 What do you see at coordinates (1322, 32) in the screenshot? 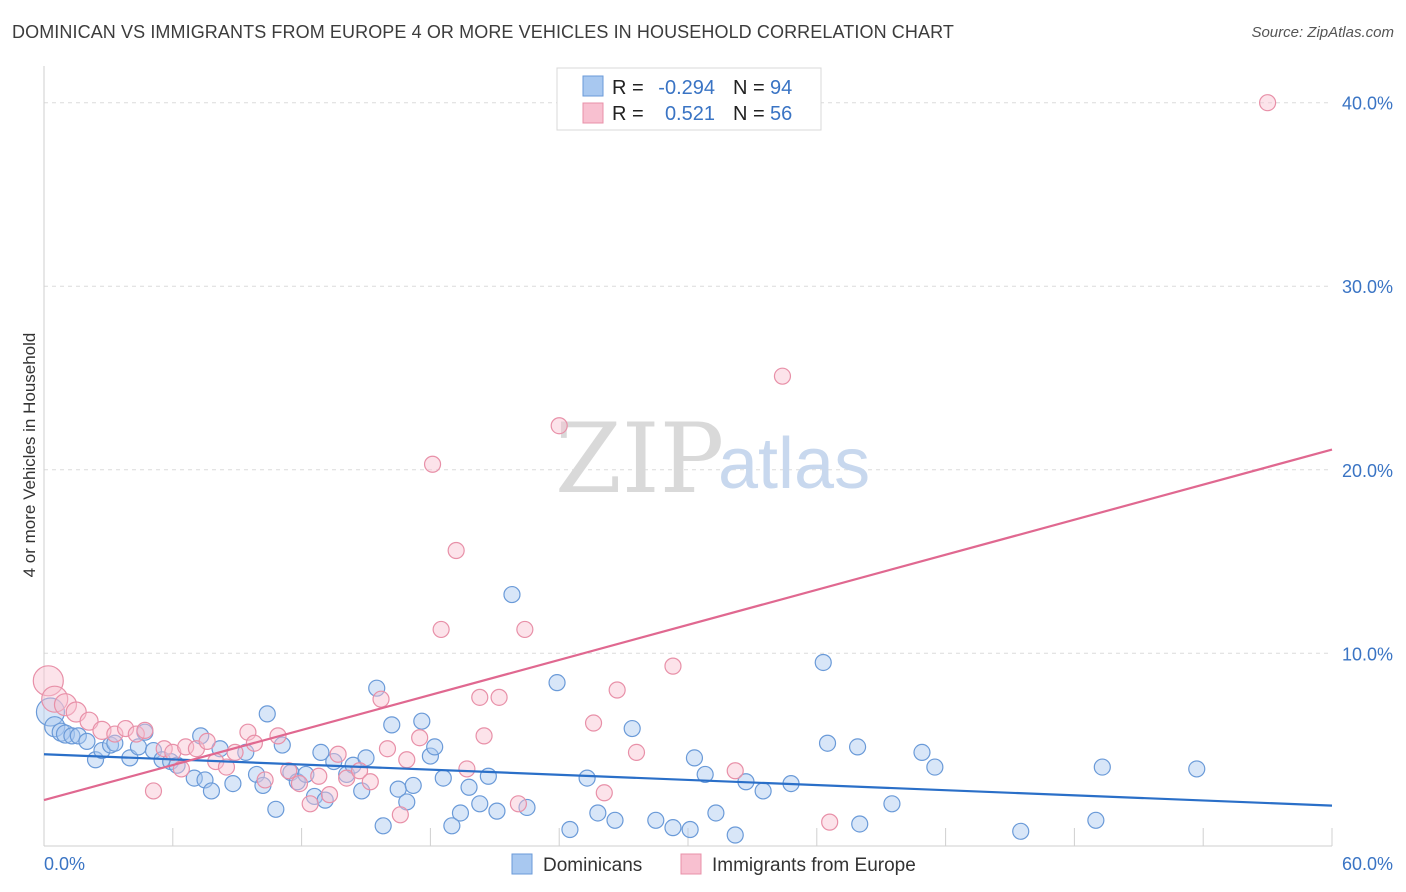
I see `source-label: Source: ZipAtlas.com` at bounding box center [1322, 32].